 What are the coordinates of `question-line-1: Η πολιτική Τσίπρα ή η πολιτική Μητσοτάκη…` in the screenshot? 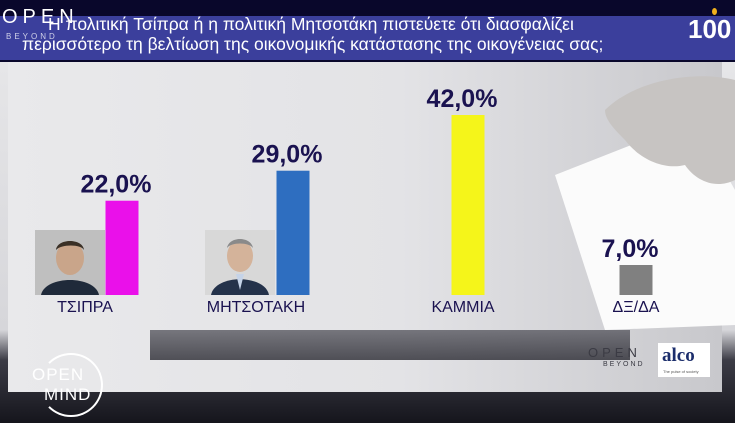 It's located at (311, 24).